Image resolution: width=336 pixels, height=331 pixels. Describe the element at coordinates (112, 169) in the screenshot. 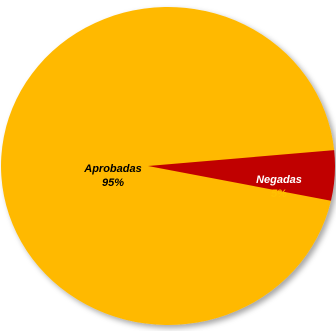

I see `slice-label-aprobadas: Aprobadas` at that location.